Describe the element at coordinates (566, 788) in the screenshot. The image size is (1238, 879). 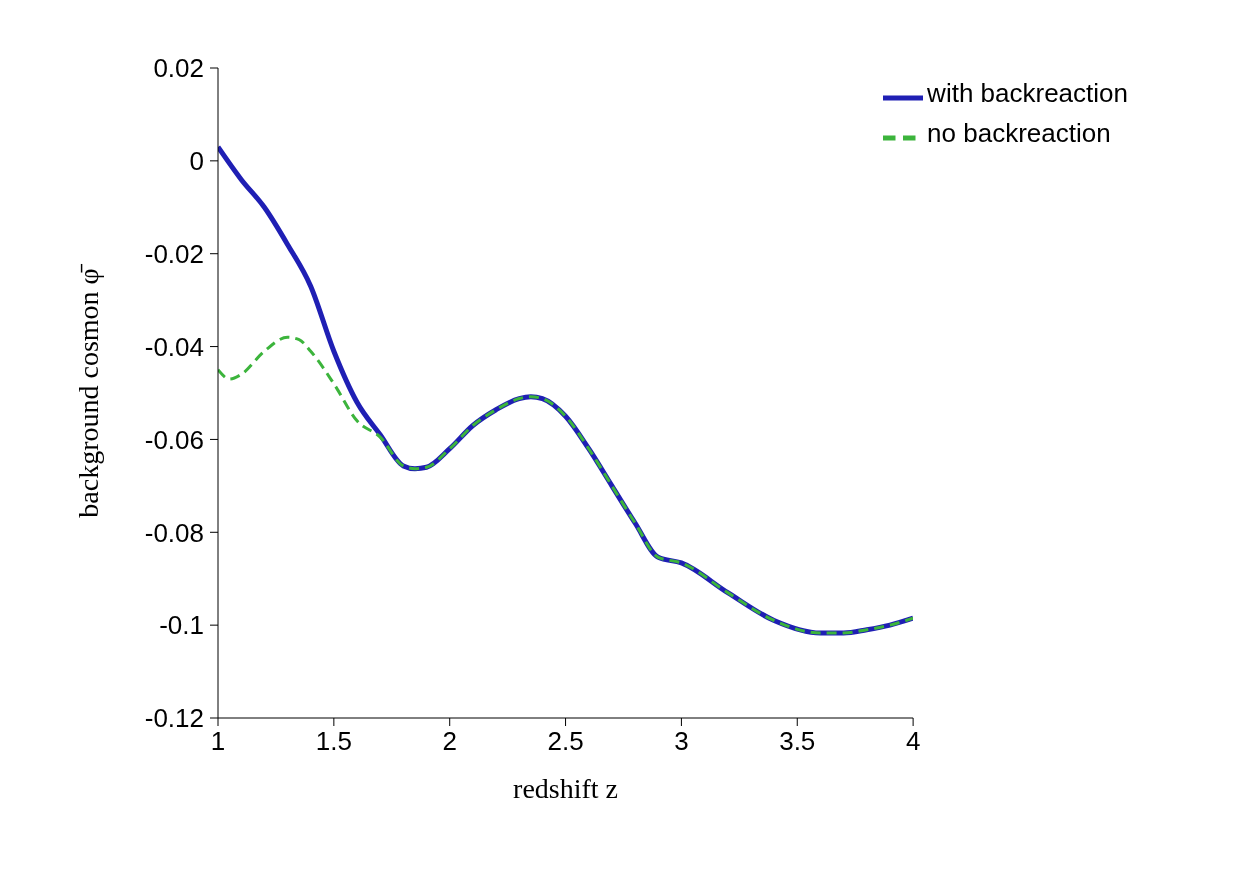
I see `x-axis-title: redshift z` at that location.